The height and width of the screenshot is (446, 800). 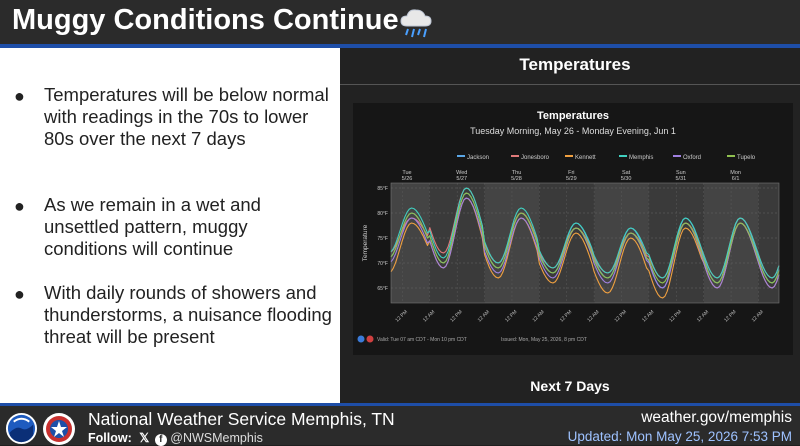 I want to click on office-name: National Weather Service Memphis, TN, so click(x=241, y=419).